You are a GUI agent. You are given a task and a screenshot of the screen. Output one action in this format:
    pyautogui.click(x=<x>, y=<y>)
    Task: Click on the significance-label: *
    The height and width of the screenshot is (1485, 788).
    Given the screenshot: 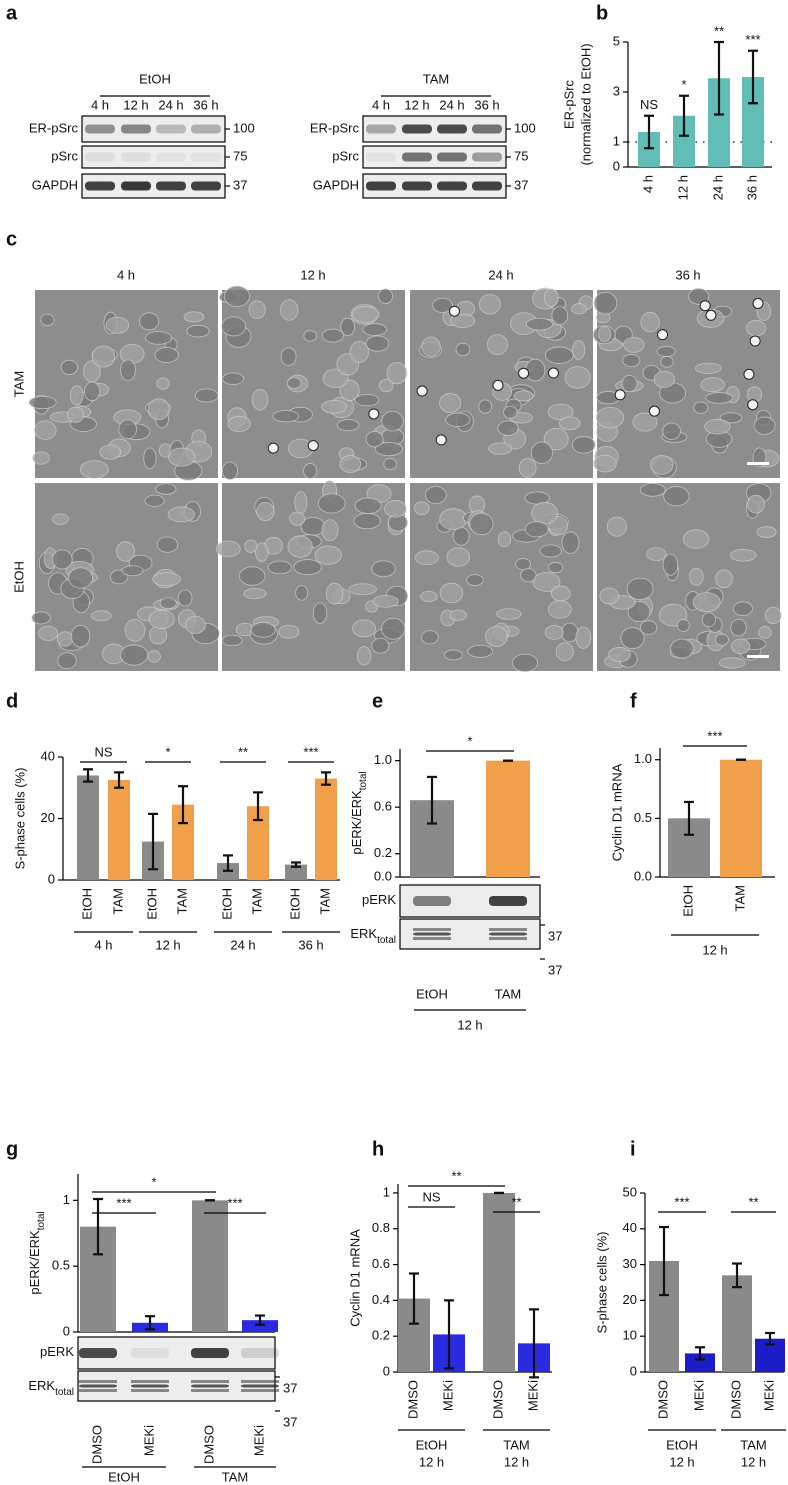 What is the action you would take?
    pyautogui.click(x=469, y=740)
    